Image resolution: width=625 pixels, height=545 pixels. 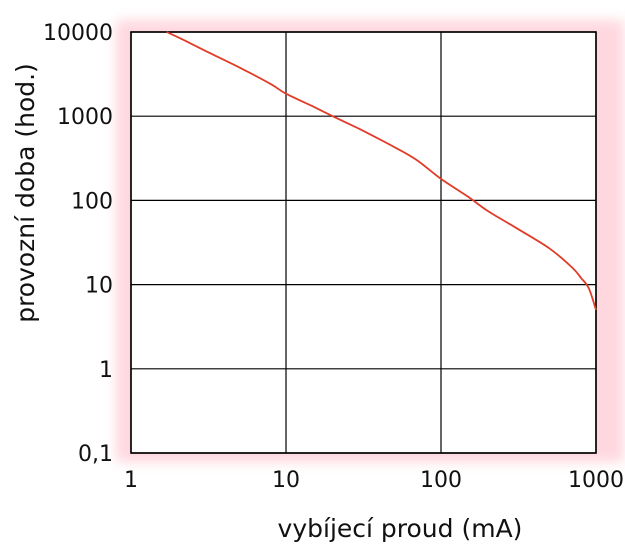 What do you see at coordinates (99, 286) in the screenshot?
I see `y-tick-label: 10` at bounding box center [99, 286].